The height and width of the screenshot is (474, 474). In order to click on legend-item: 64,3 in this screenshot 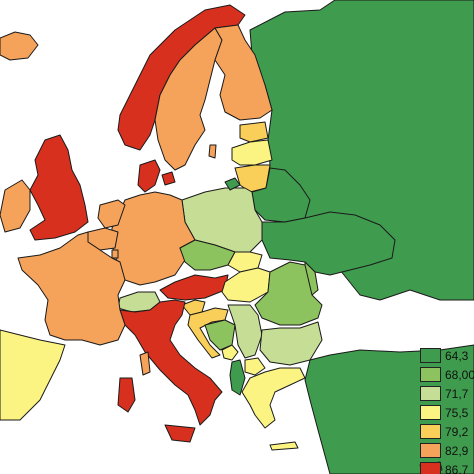, I will do `click(447, 355)`.